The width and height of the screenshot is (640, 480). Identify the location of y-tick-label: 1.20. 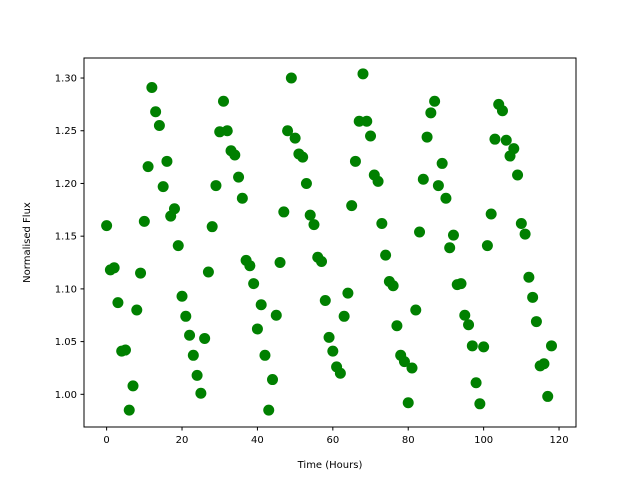
(66, 184).